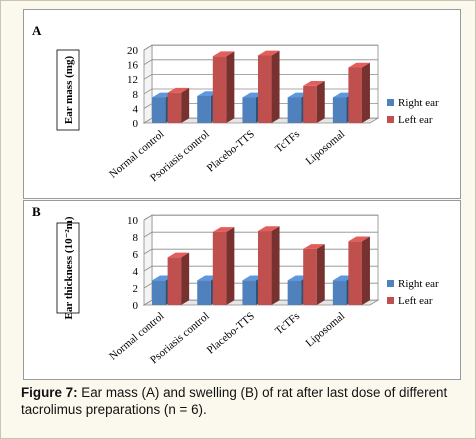  What do you see at coordinates (148, 260) in the screenshot?
I see `plot-side-wall-b` at bounding box center [148, 260].